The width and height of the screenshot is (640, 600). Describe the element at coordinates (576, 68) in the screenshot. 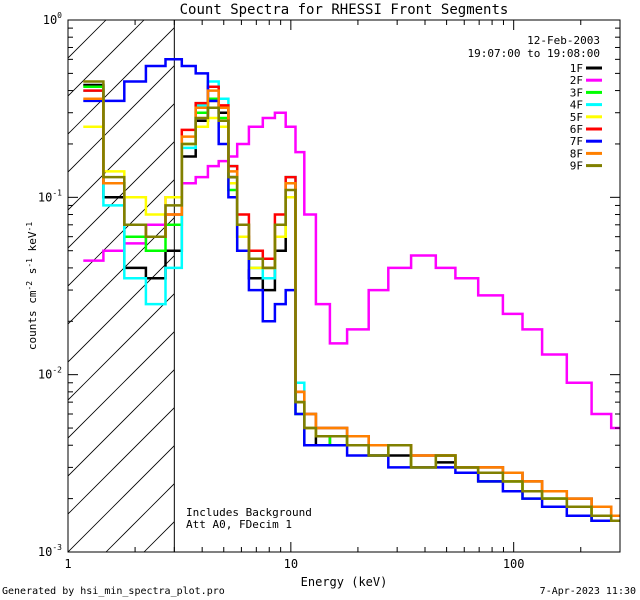

I see `legend-label-1F: 1F` at that location.